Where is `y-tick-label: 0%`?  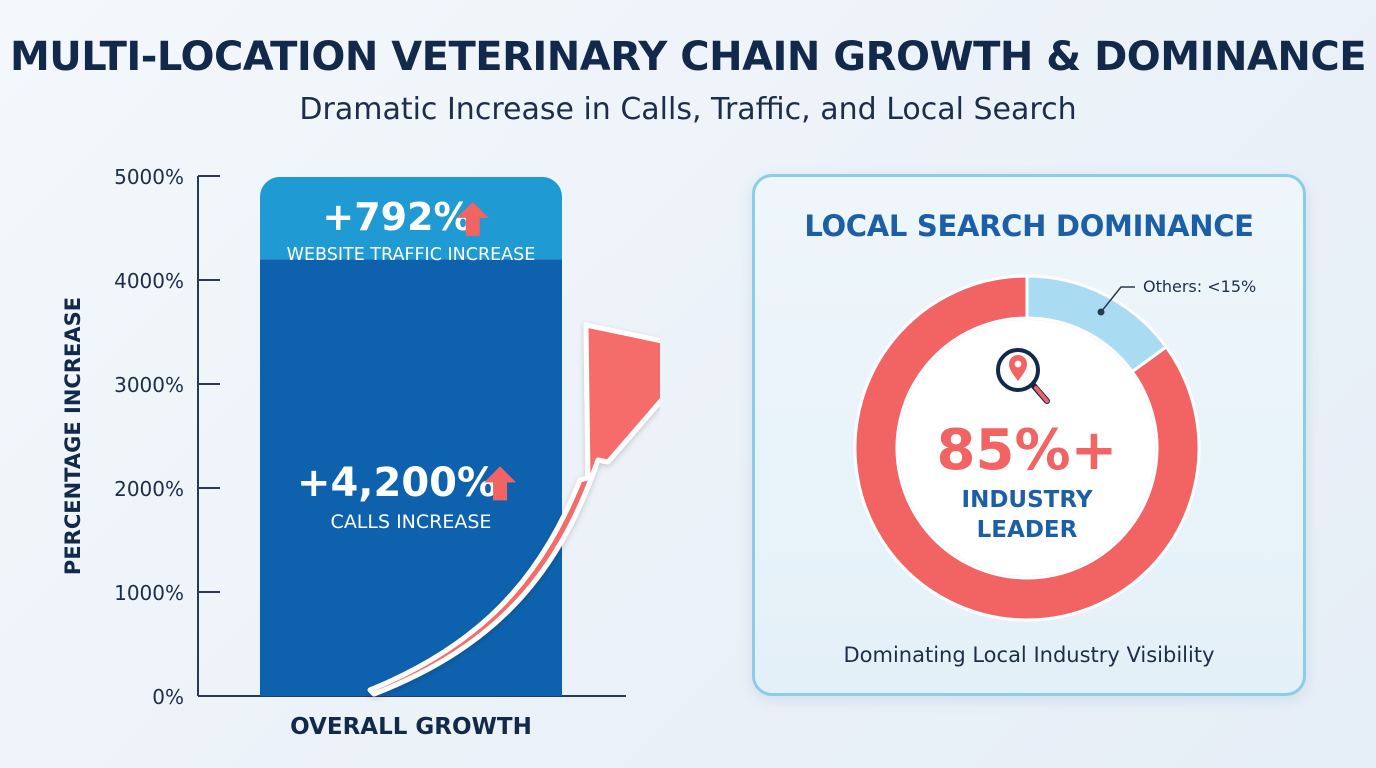
y-tick-label: 0% is located at coordinates (168, 697).